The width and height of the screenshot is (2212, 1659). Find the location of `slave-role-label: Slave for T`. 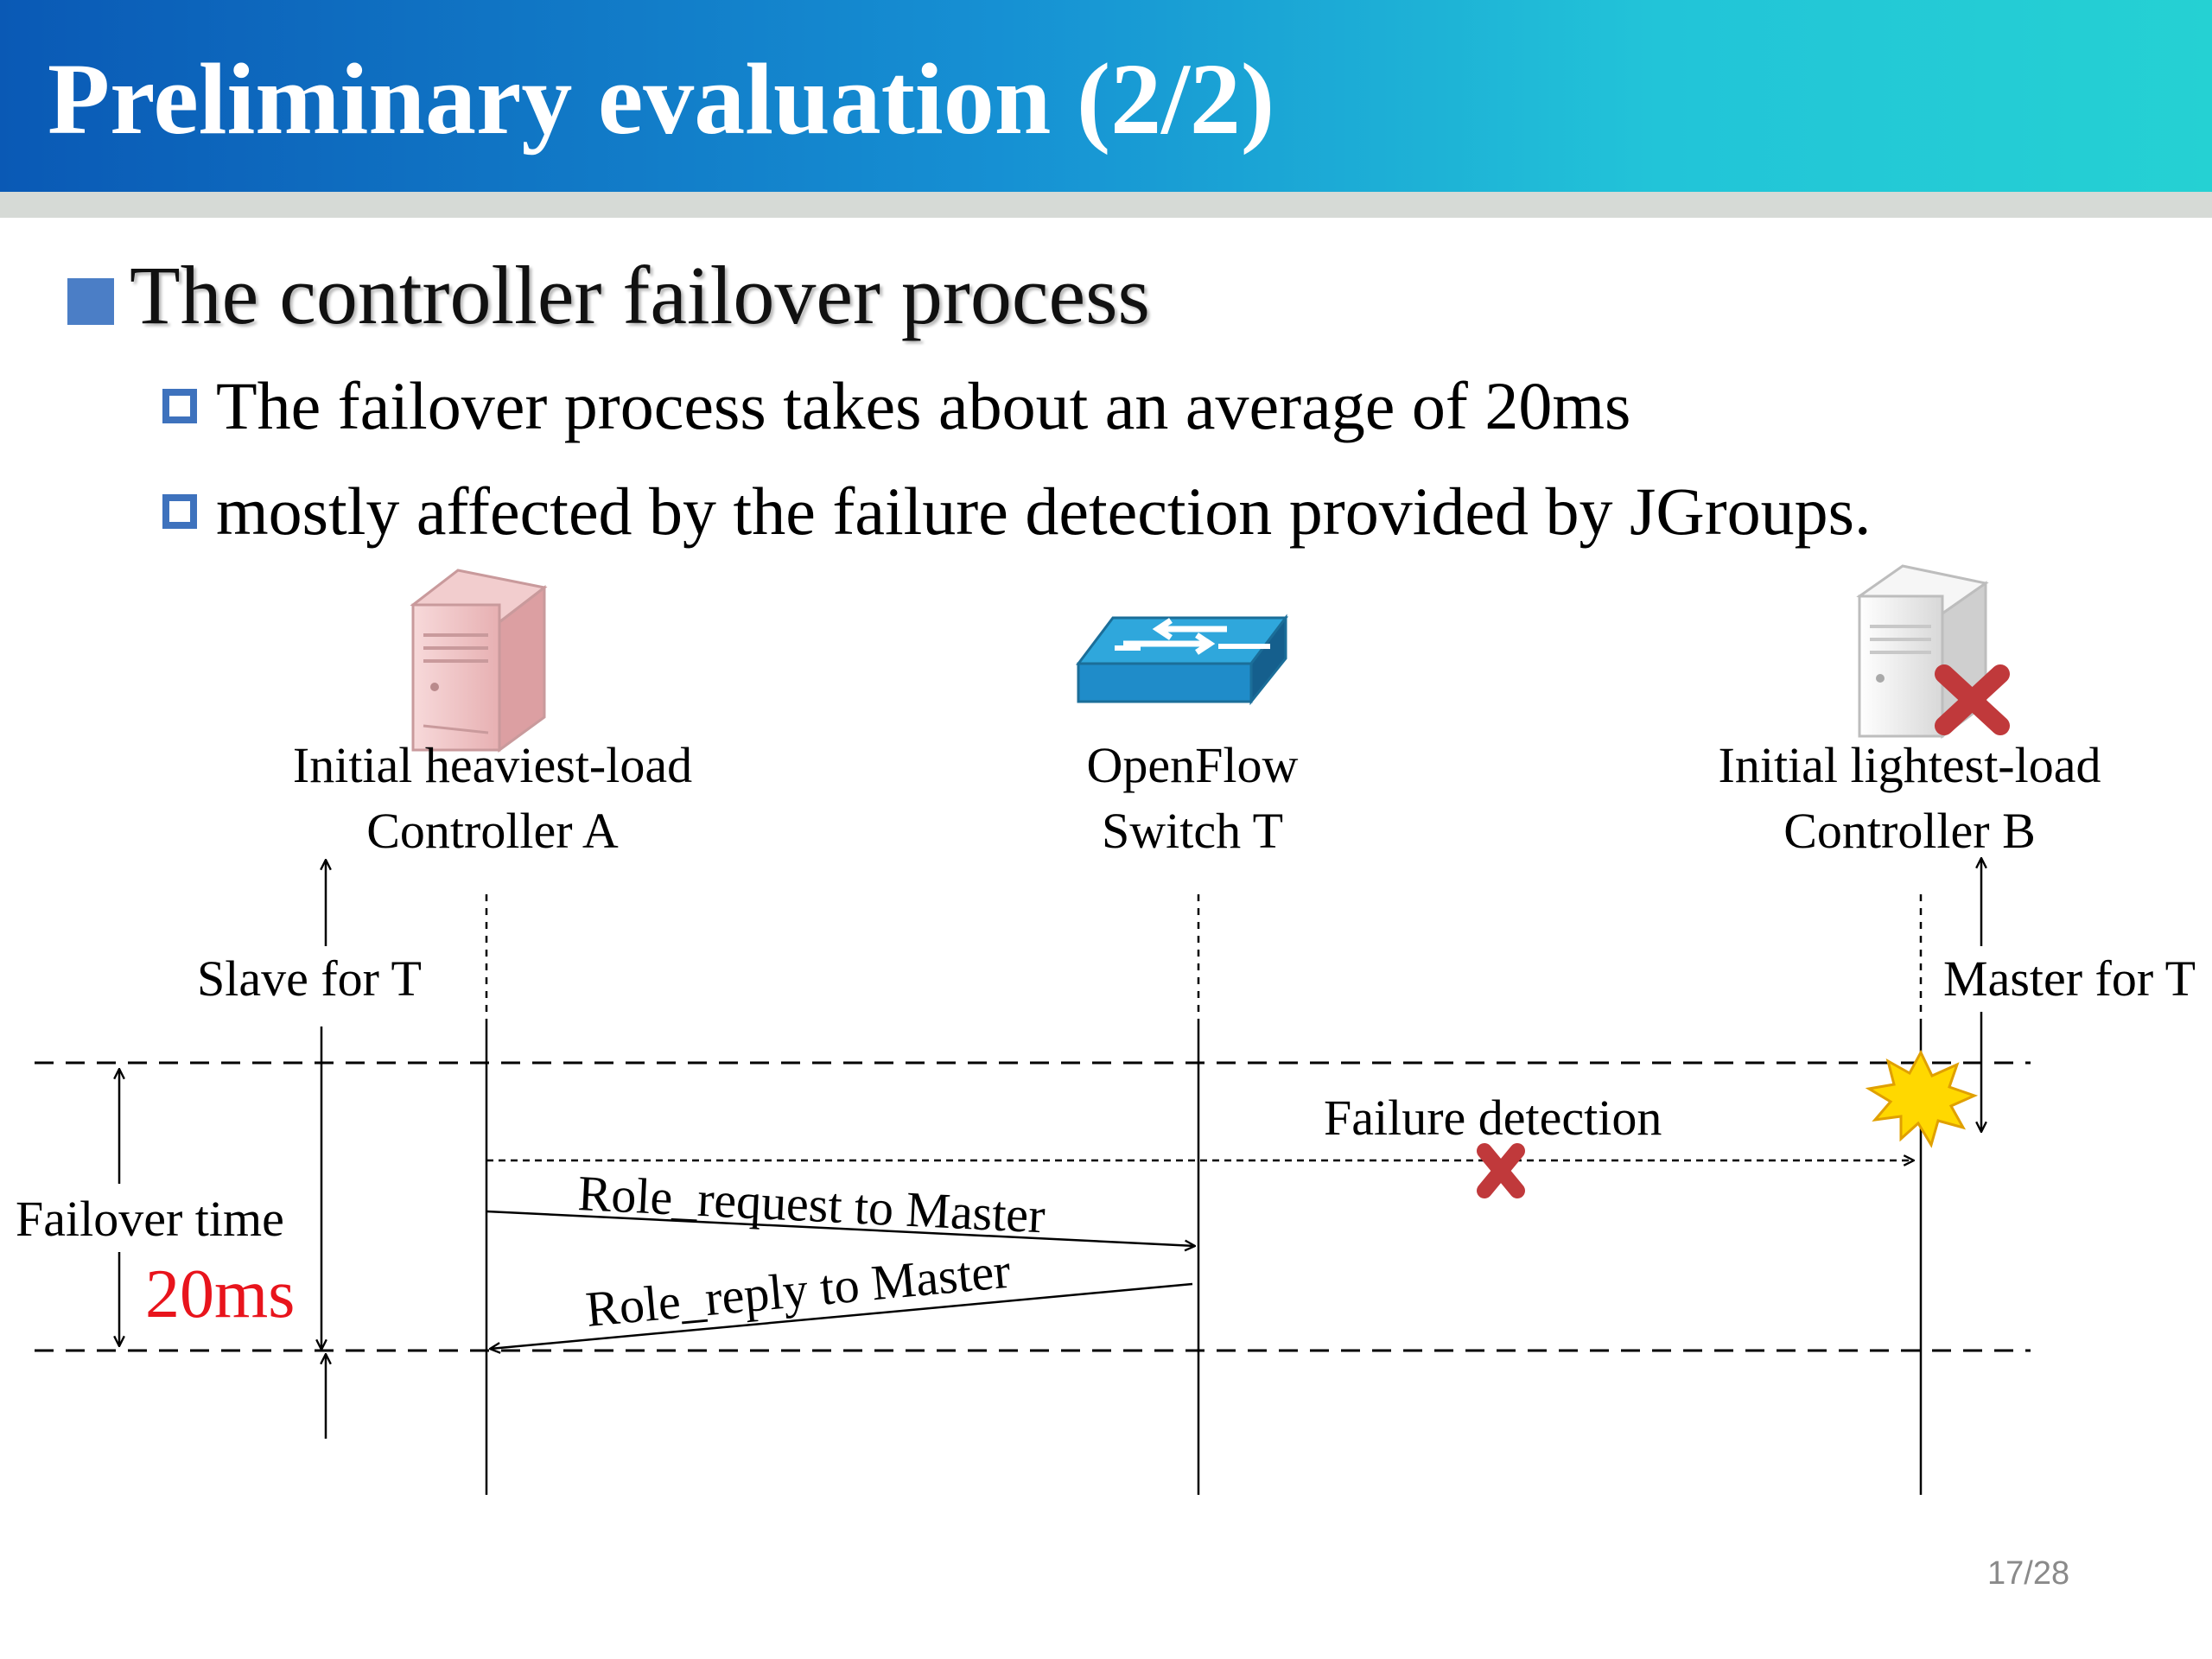

slave-role-label: Slave for T is located at coordinates (309, 979).